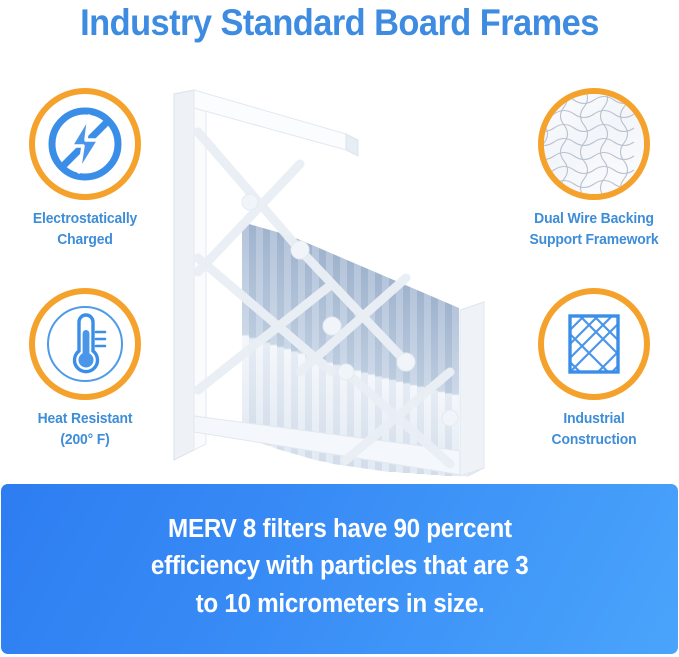 The height and width of the screenshot is (657, 679). What do you see at coordinates (339, 22) in the screenshot?
I see `page-title: Industry Standard Board Frames` at bounding box center [339, 22].